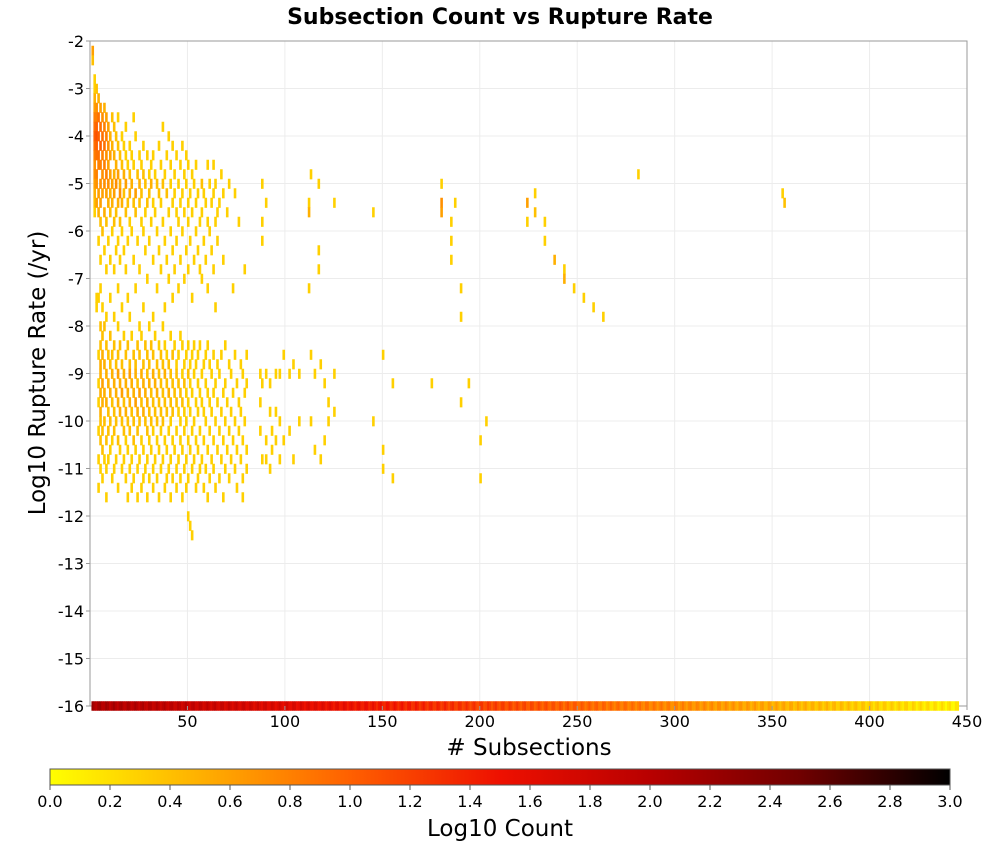 The height and width of the screenshot is (850, 1000). What do you see at coordinates (829, 801) in the screenshot?
I see `colorbar-tick-label: 2.6` at bounding box center [829, 801].